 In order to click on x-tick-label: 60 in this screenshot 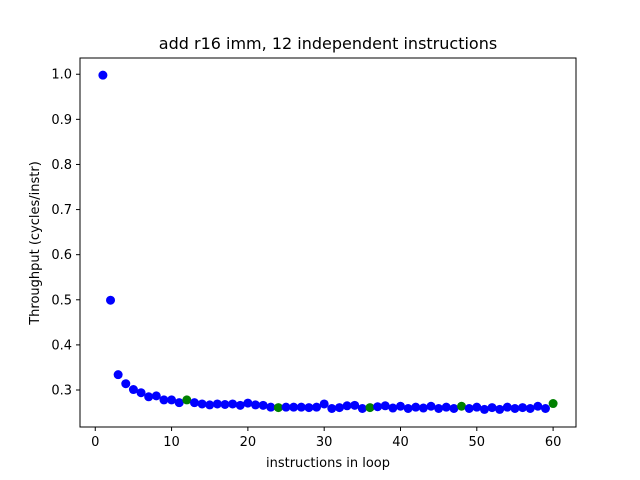, I will do `click(553, 442)`.